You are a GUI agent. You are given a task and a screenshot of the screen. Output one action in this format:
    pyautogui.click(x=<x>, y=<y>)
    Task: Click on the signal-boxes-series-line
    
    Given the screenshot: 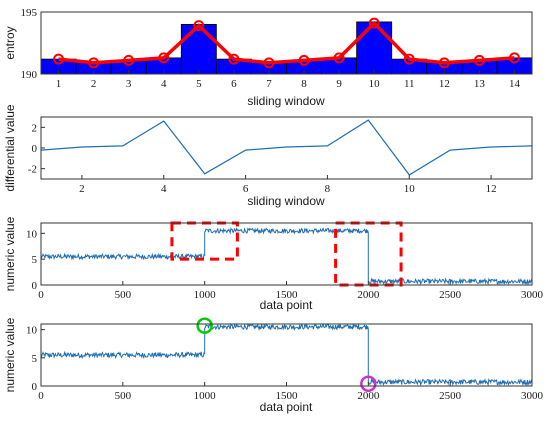 What is the action you would take?
    pyautogui.click(x=286, y=256)
    